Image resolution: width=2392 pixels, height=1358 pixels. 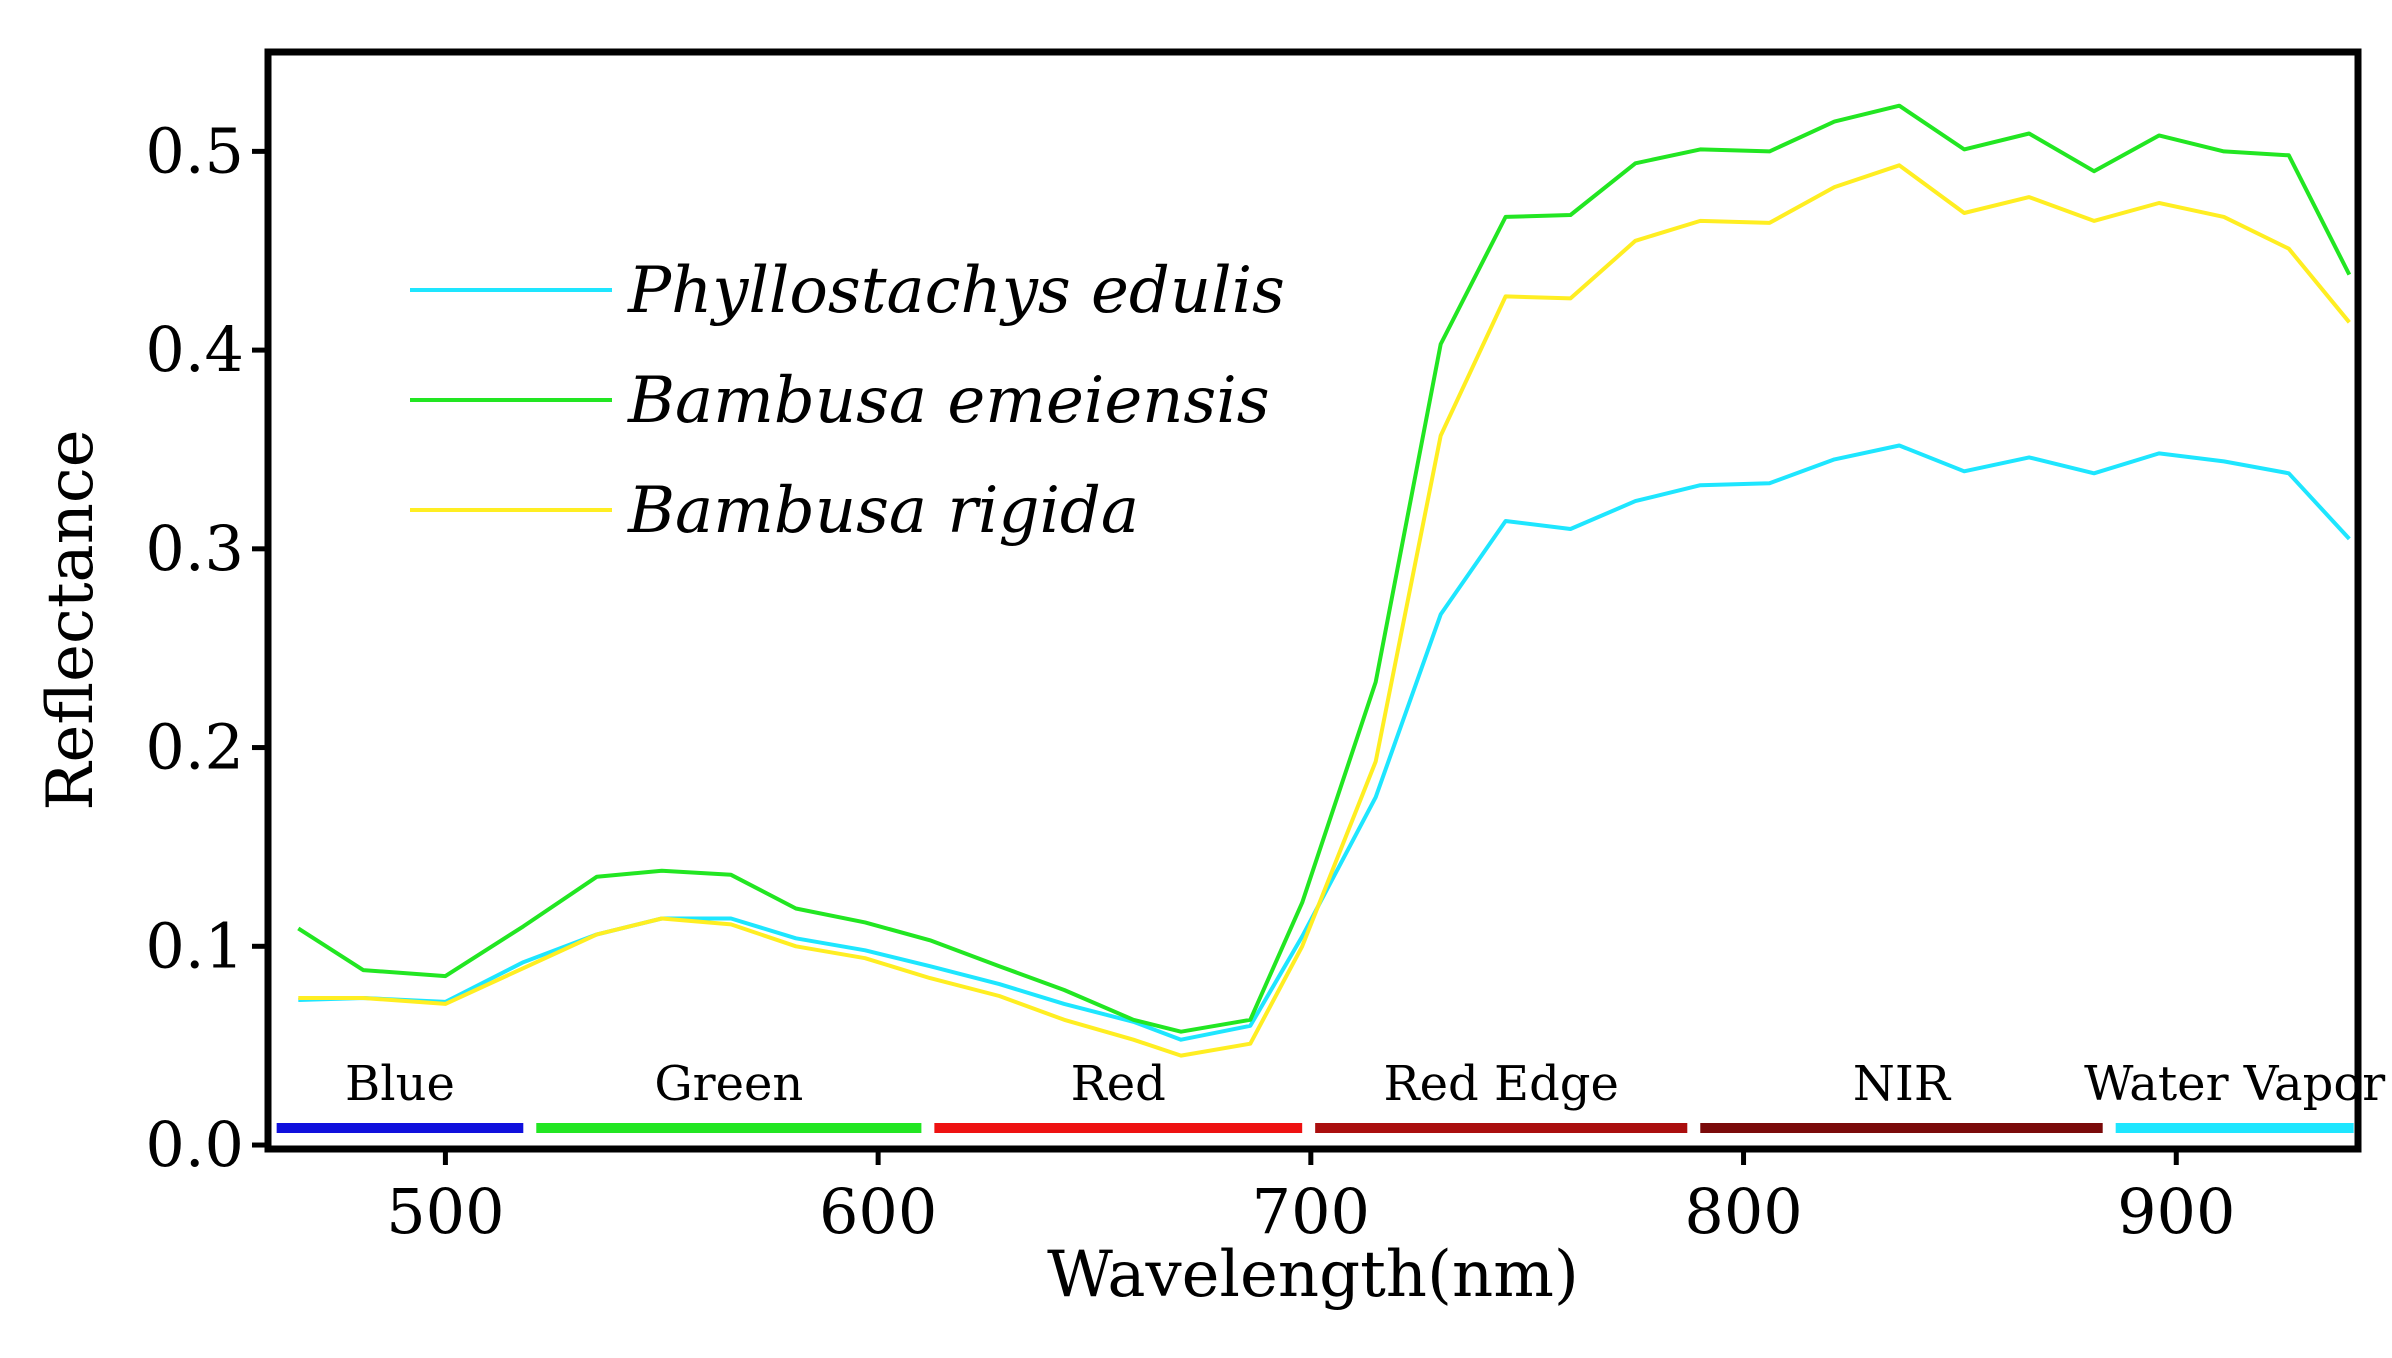 What do you see at coordinates (883, 511) in the screenshot?
I see `legend-label: Bambusa rigida` at bounding box center [883, 511].